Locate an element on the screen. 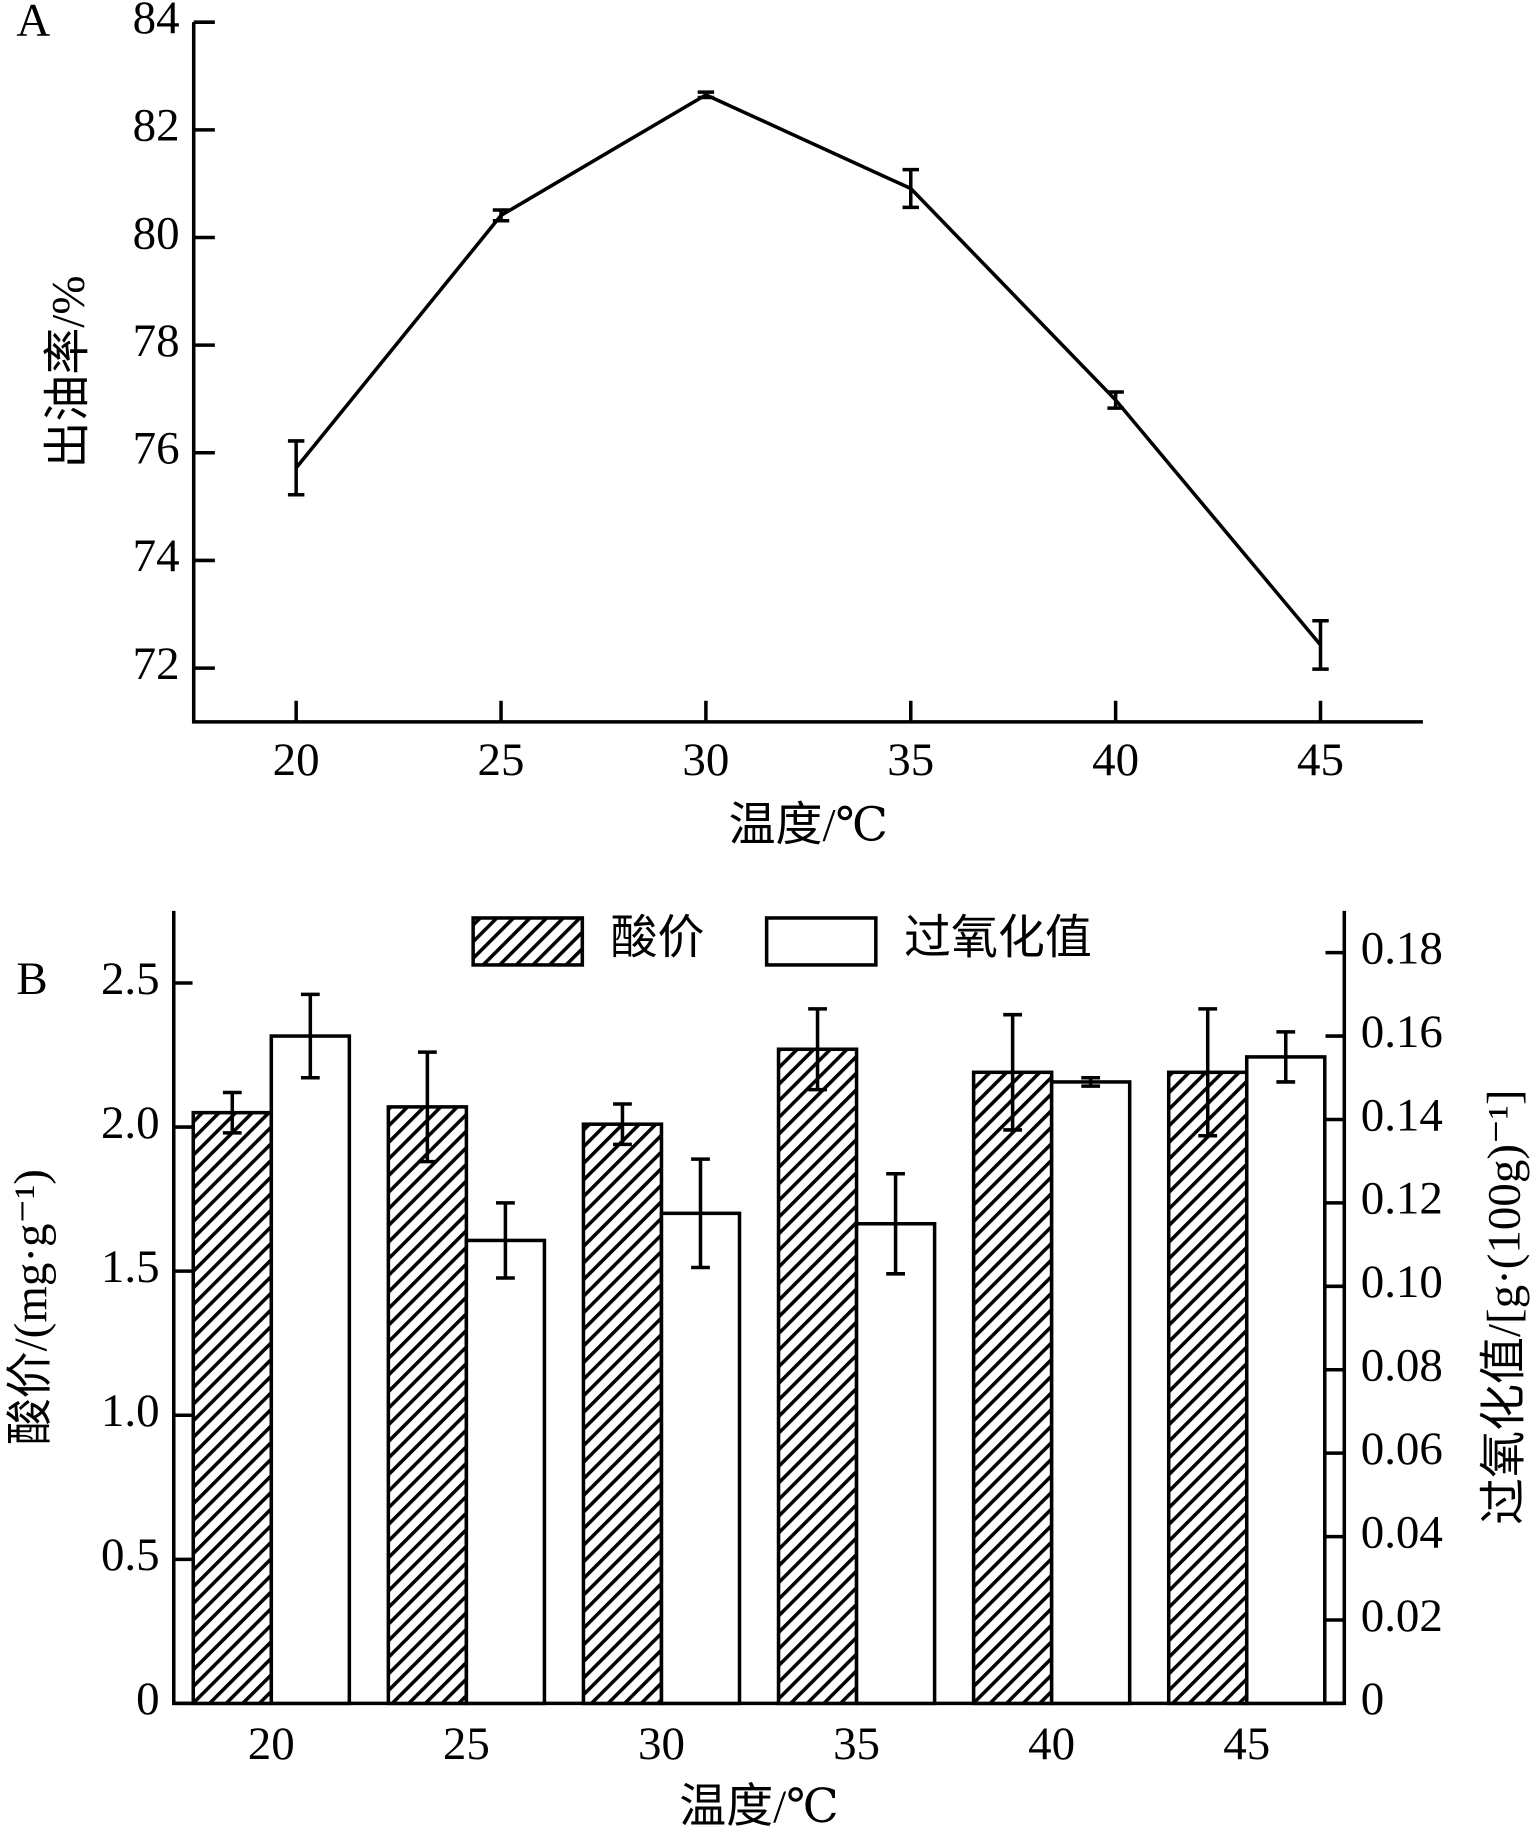 Image resolution: width=1538 pixels, height=1843 pixels. y-tick-label: 0 is located at coordinates (147, 1699).